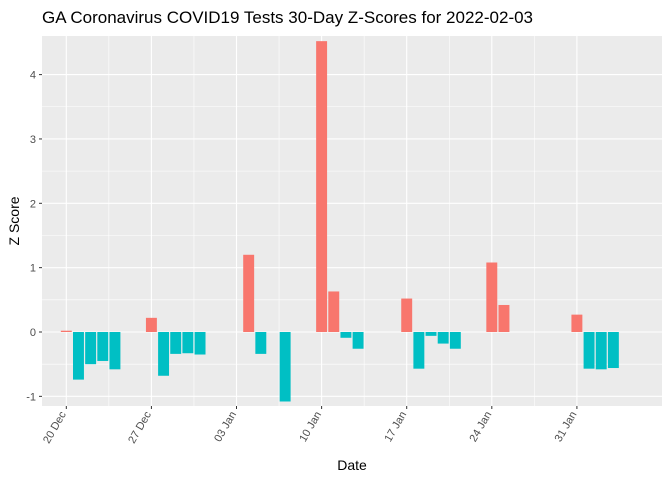 This screenshot has height=485, width=672. Describe the element at coordinates (33, 269) in the screenshot. I see `y-tick-label: 1` at that location.